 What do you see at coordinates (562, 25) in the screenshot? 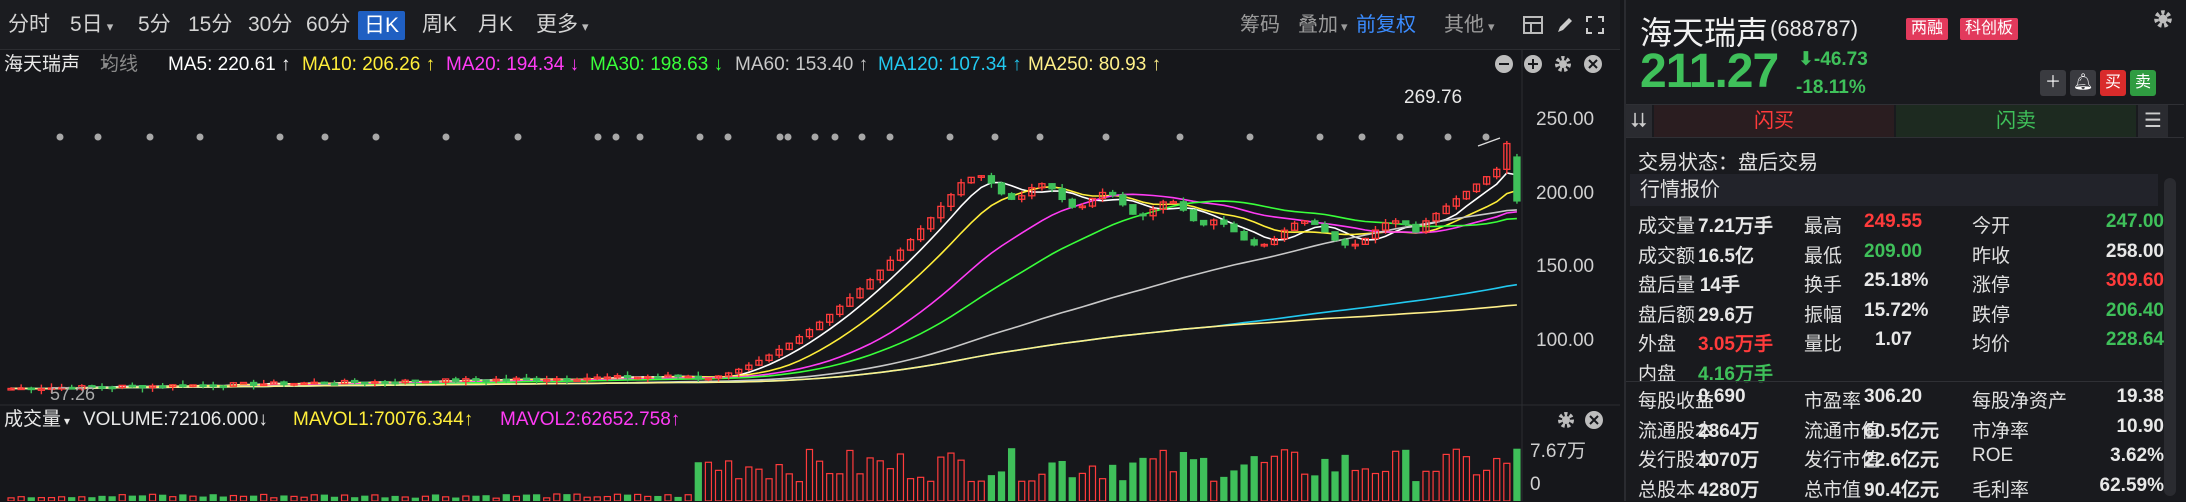
I see `period-more: 更多 ▾` at bounding box center [562, 25].